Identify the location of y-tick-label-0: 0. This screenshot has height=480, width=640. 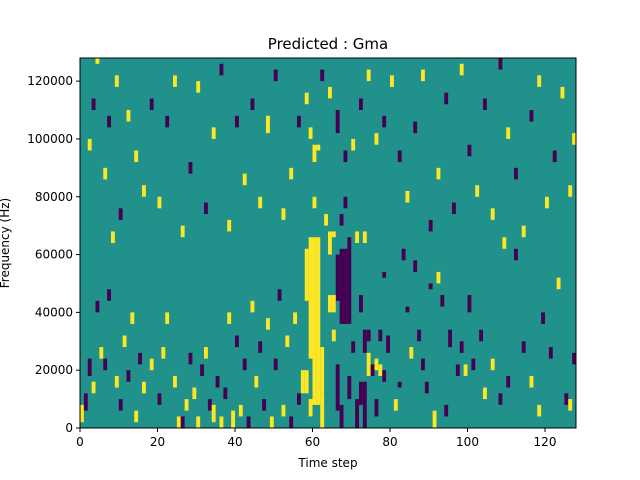
(69, 428).